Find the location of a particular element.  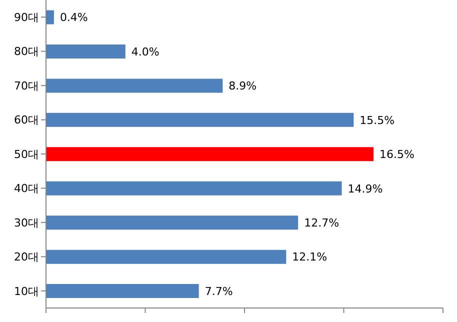

y-tick-label: 30대 is located at coordinates (26, 223).